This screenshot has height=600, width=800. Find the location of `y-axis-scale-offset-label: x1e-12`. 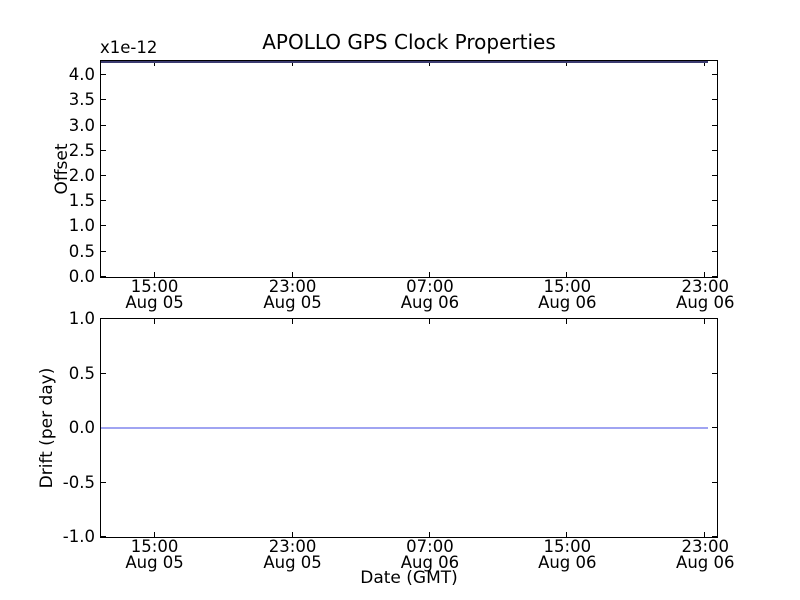

y-axis-scale-offset-label: x1e-12 is located at coordinates (129, 47).